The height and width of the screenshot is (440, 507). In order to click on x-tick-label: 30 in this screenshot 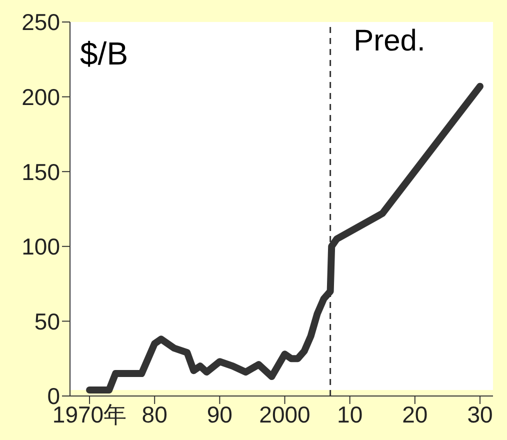, I will do `click(480, 414)`.